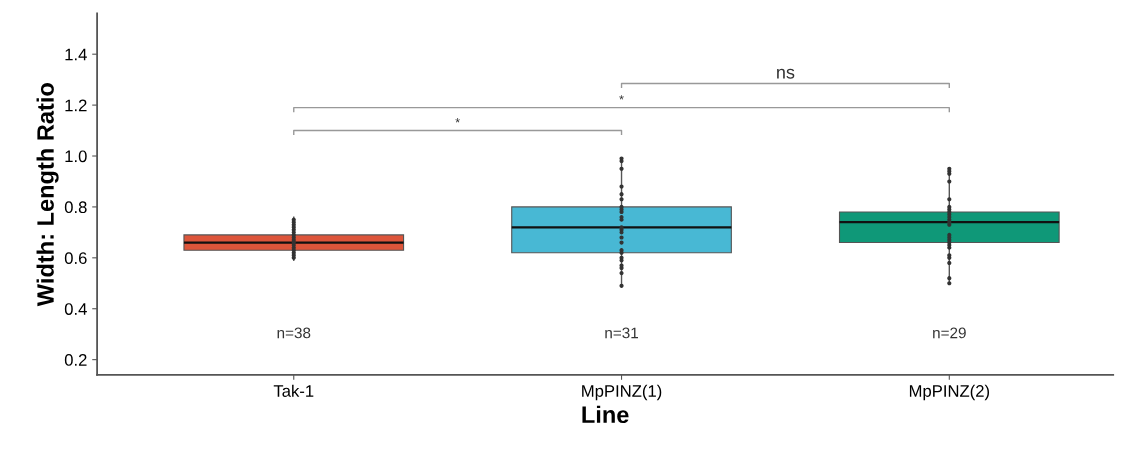 The width and height of the screenshot is (1129, 449). What do you see at coordinates (786, 73) in the screenshot?
I see `annotation: ns` at bounding box center [786, 73].